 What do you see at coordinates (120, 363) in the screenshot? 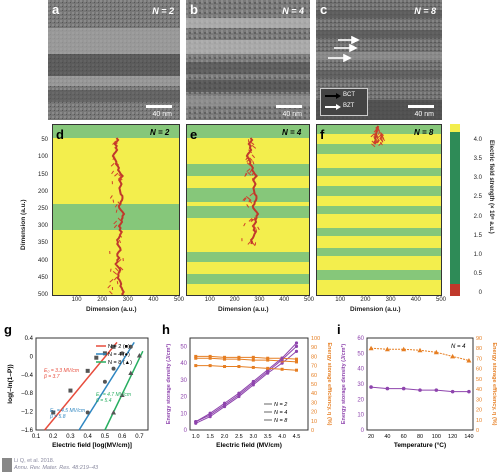
I see `legend-label-g: N = 8 (▲)` at bounding box center [120, 363].